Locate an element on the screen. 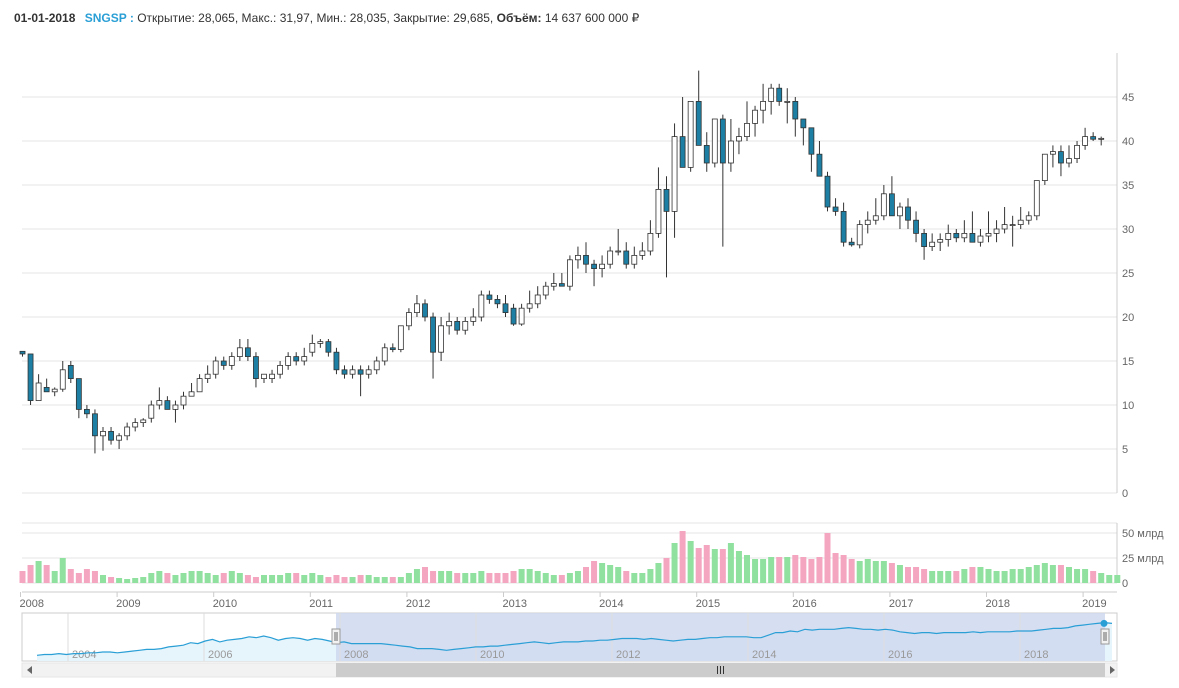  price-y-tick-label: 10 is located at coordinates (1128, 406).